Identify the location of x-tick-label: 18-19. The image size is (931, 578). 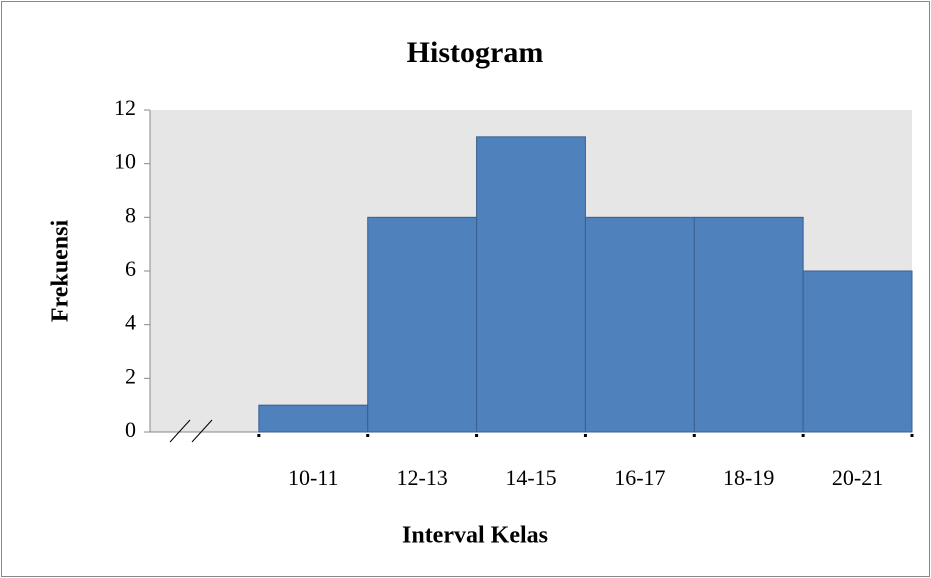
(748, 477).